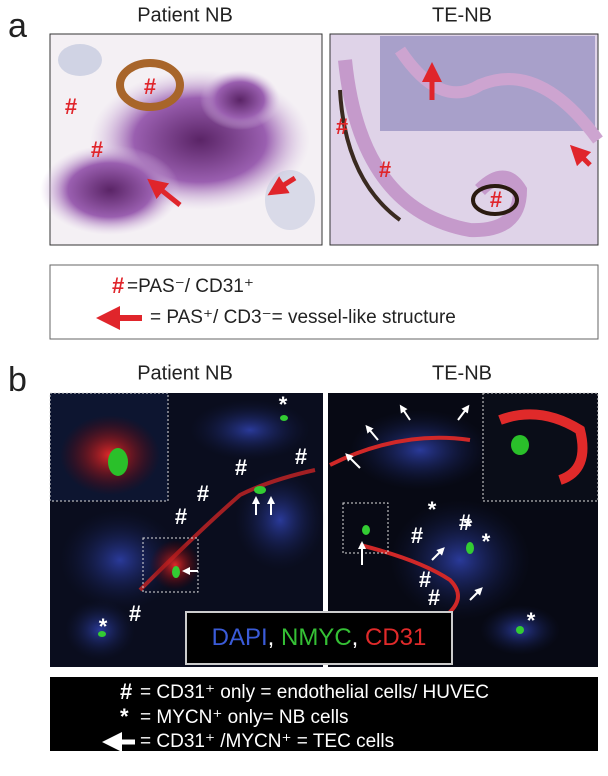  Describe the element at coordinates (395, 637) in the screenshot. I see `stain-cd31: CD31` at that location.